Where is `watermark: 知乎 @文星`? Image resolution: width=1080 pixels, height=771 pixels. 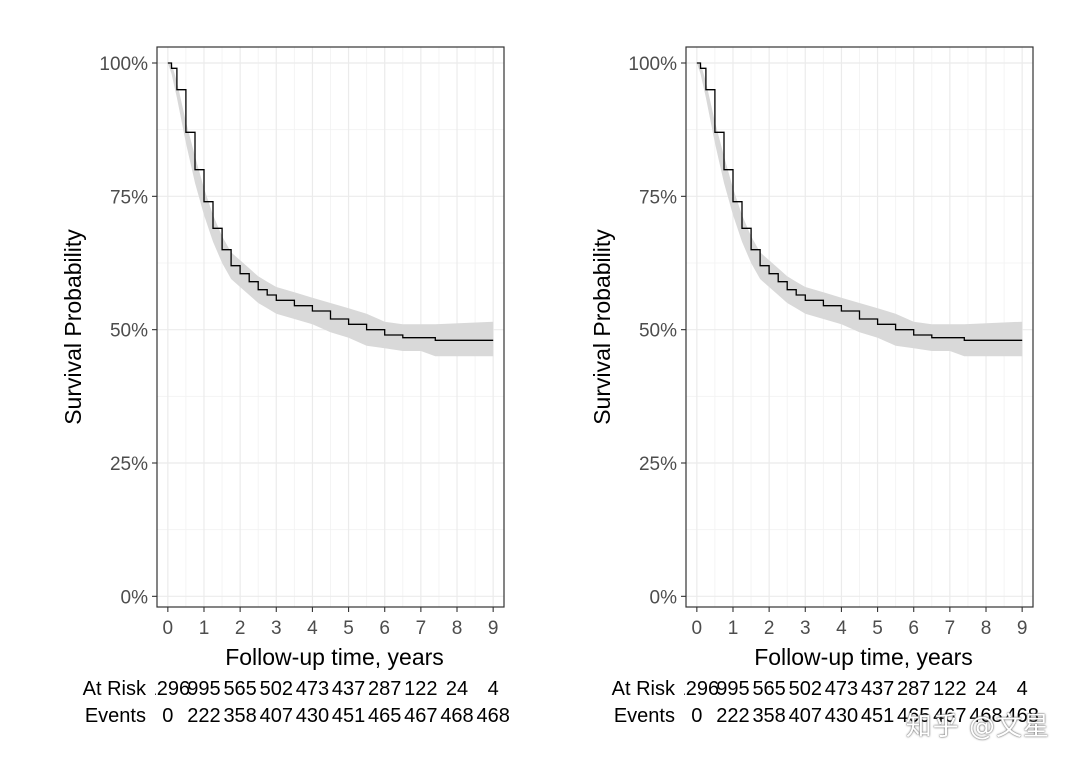 watermark: 知乎 @文星 is located at coordinates (977, 727).